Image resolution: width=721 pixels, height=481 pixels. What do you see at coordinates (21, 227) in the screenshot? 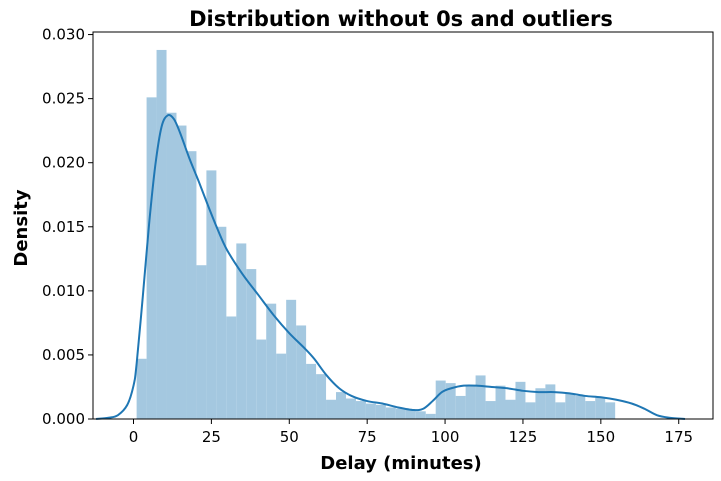
I see `y-axis-title: Density` at bounding box center [21, 227].